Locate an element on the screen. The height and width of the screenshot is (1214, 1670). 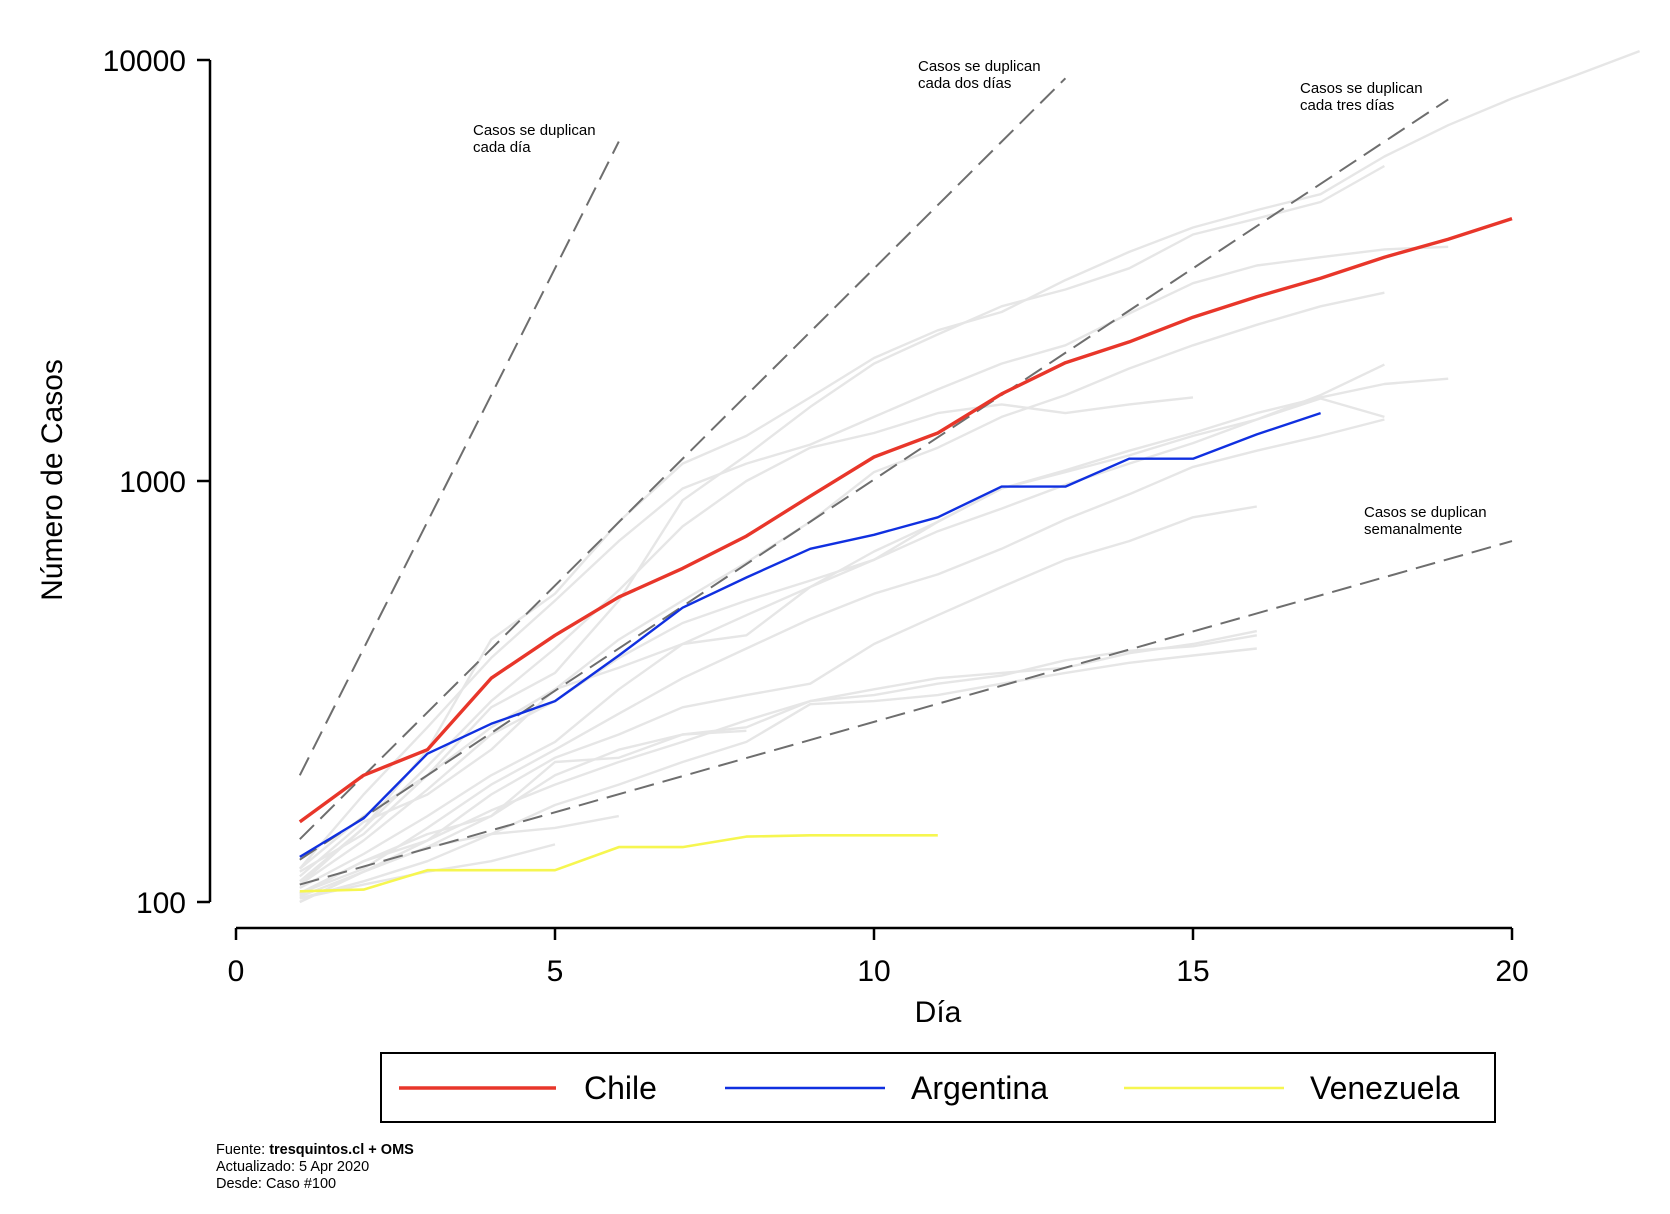
reference-annotation: Casos se duplican cada dos días is located at coordinates (979, 75).